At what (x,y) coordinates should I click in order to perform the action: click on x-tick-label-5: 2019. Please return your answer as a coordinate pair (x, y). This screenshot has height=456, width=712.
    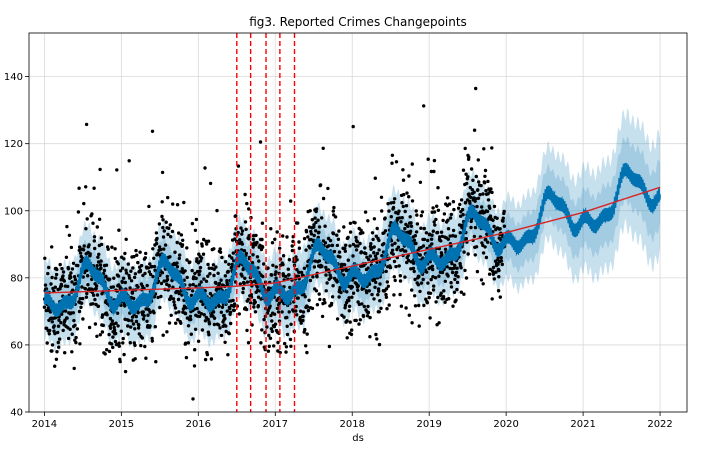
    Looking at the image, I should click on (428, 424).